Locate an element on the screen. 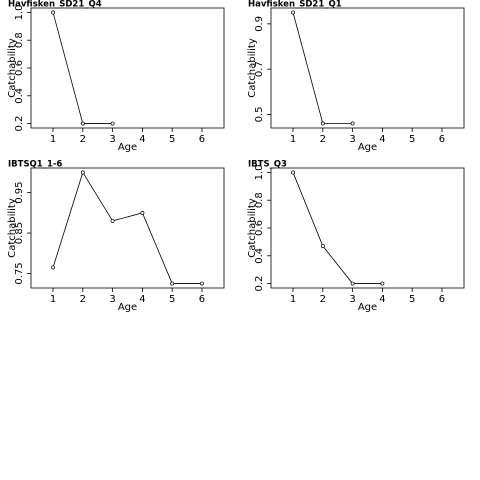 This screenshot has width=480, height=480. y-tick-label: 0.85 is located at coordinates (19, 233).